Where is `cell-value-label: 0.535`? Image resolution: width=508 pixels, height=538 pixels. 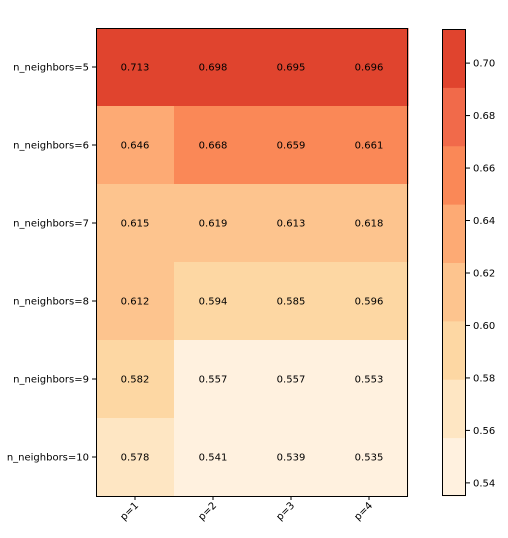 cell-value-label: 0.535 is located at coordinates (369, 458).